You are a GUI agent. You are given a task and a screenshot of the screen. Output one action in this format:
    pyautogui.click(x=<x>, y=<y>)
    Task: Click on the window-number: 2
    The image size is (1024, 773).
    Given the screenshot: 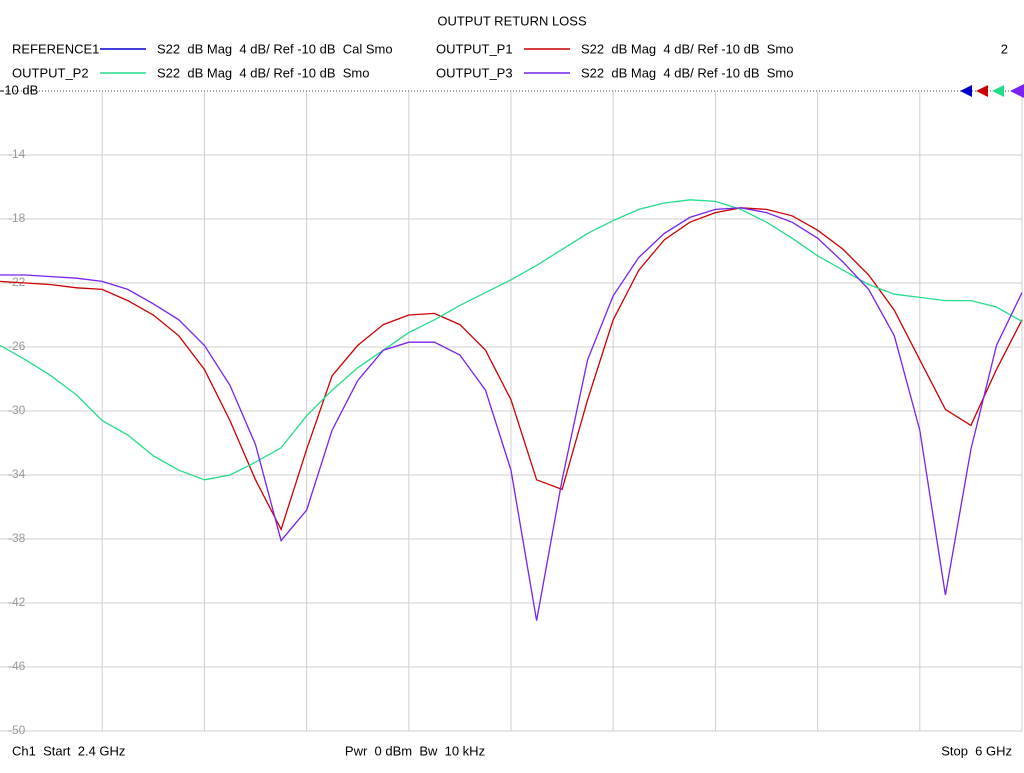 What is the action you would take?
    pyautogui.click(x=1004, y=48)
    